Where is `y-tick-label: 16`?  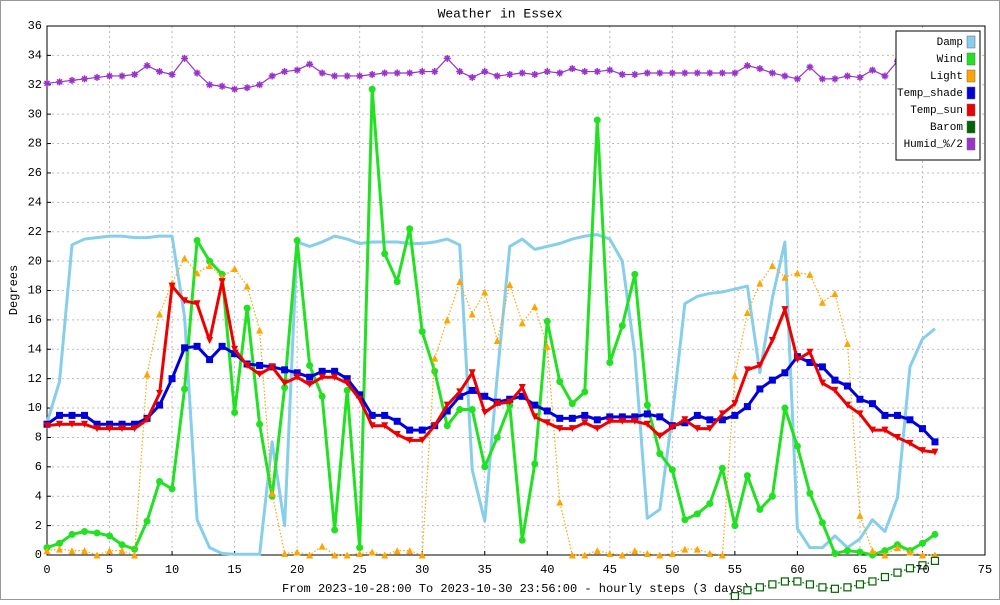
y-tick-label: 16 is located at coordinates (35, 320).